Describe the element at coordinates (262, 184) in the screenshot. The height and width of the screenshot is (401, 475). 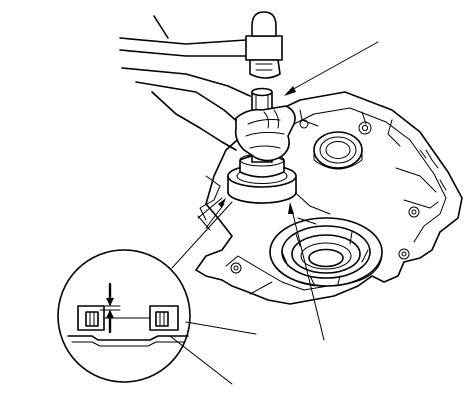
I see `oil-seal` at that location.